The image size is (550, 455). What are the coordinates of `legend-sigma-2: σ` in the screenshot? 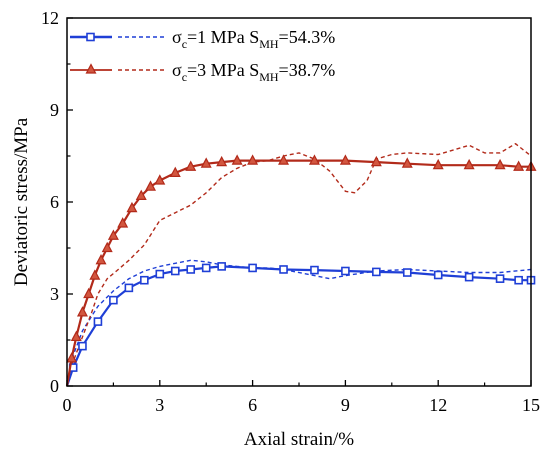 It's located at (177, 70).